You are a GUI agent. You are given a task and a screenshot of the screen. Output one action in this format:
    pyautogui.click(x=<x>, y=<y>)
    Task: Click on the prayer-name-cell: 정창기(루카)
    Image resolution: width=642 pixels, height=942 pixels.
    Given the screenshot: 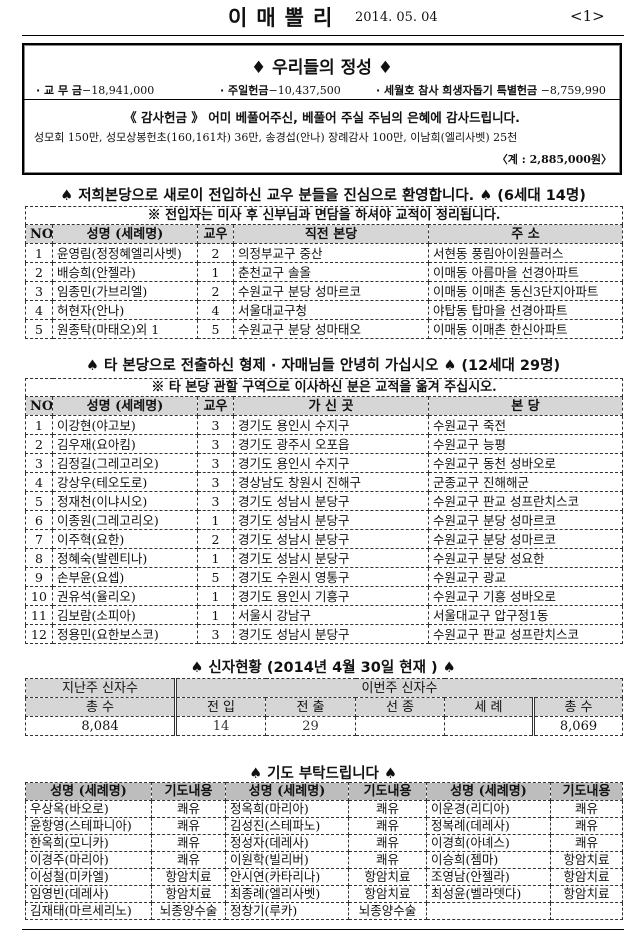 What is the action you would take?
    pyautogui.click(x=287, y=911)
    